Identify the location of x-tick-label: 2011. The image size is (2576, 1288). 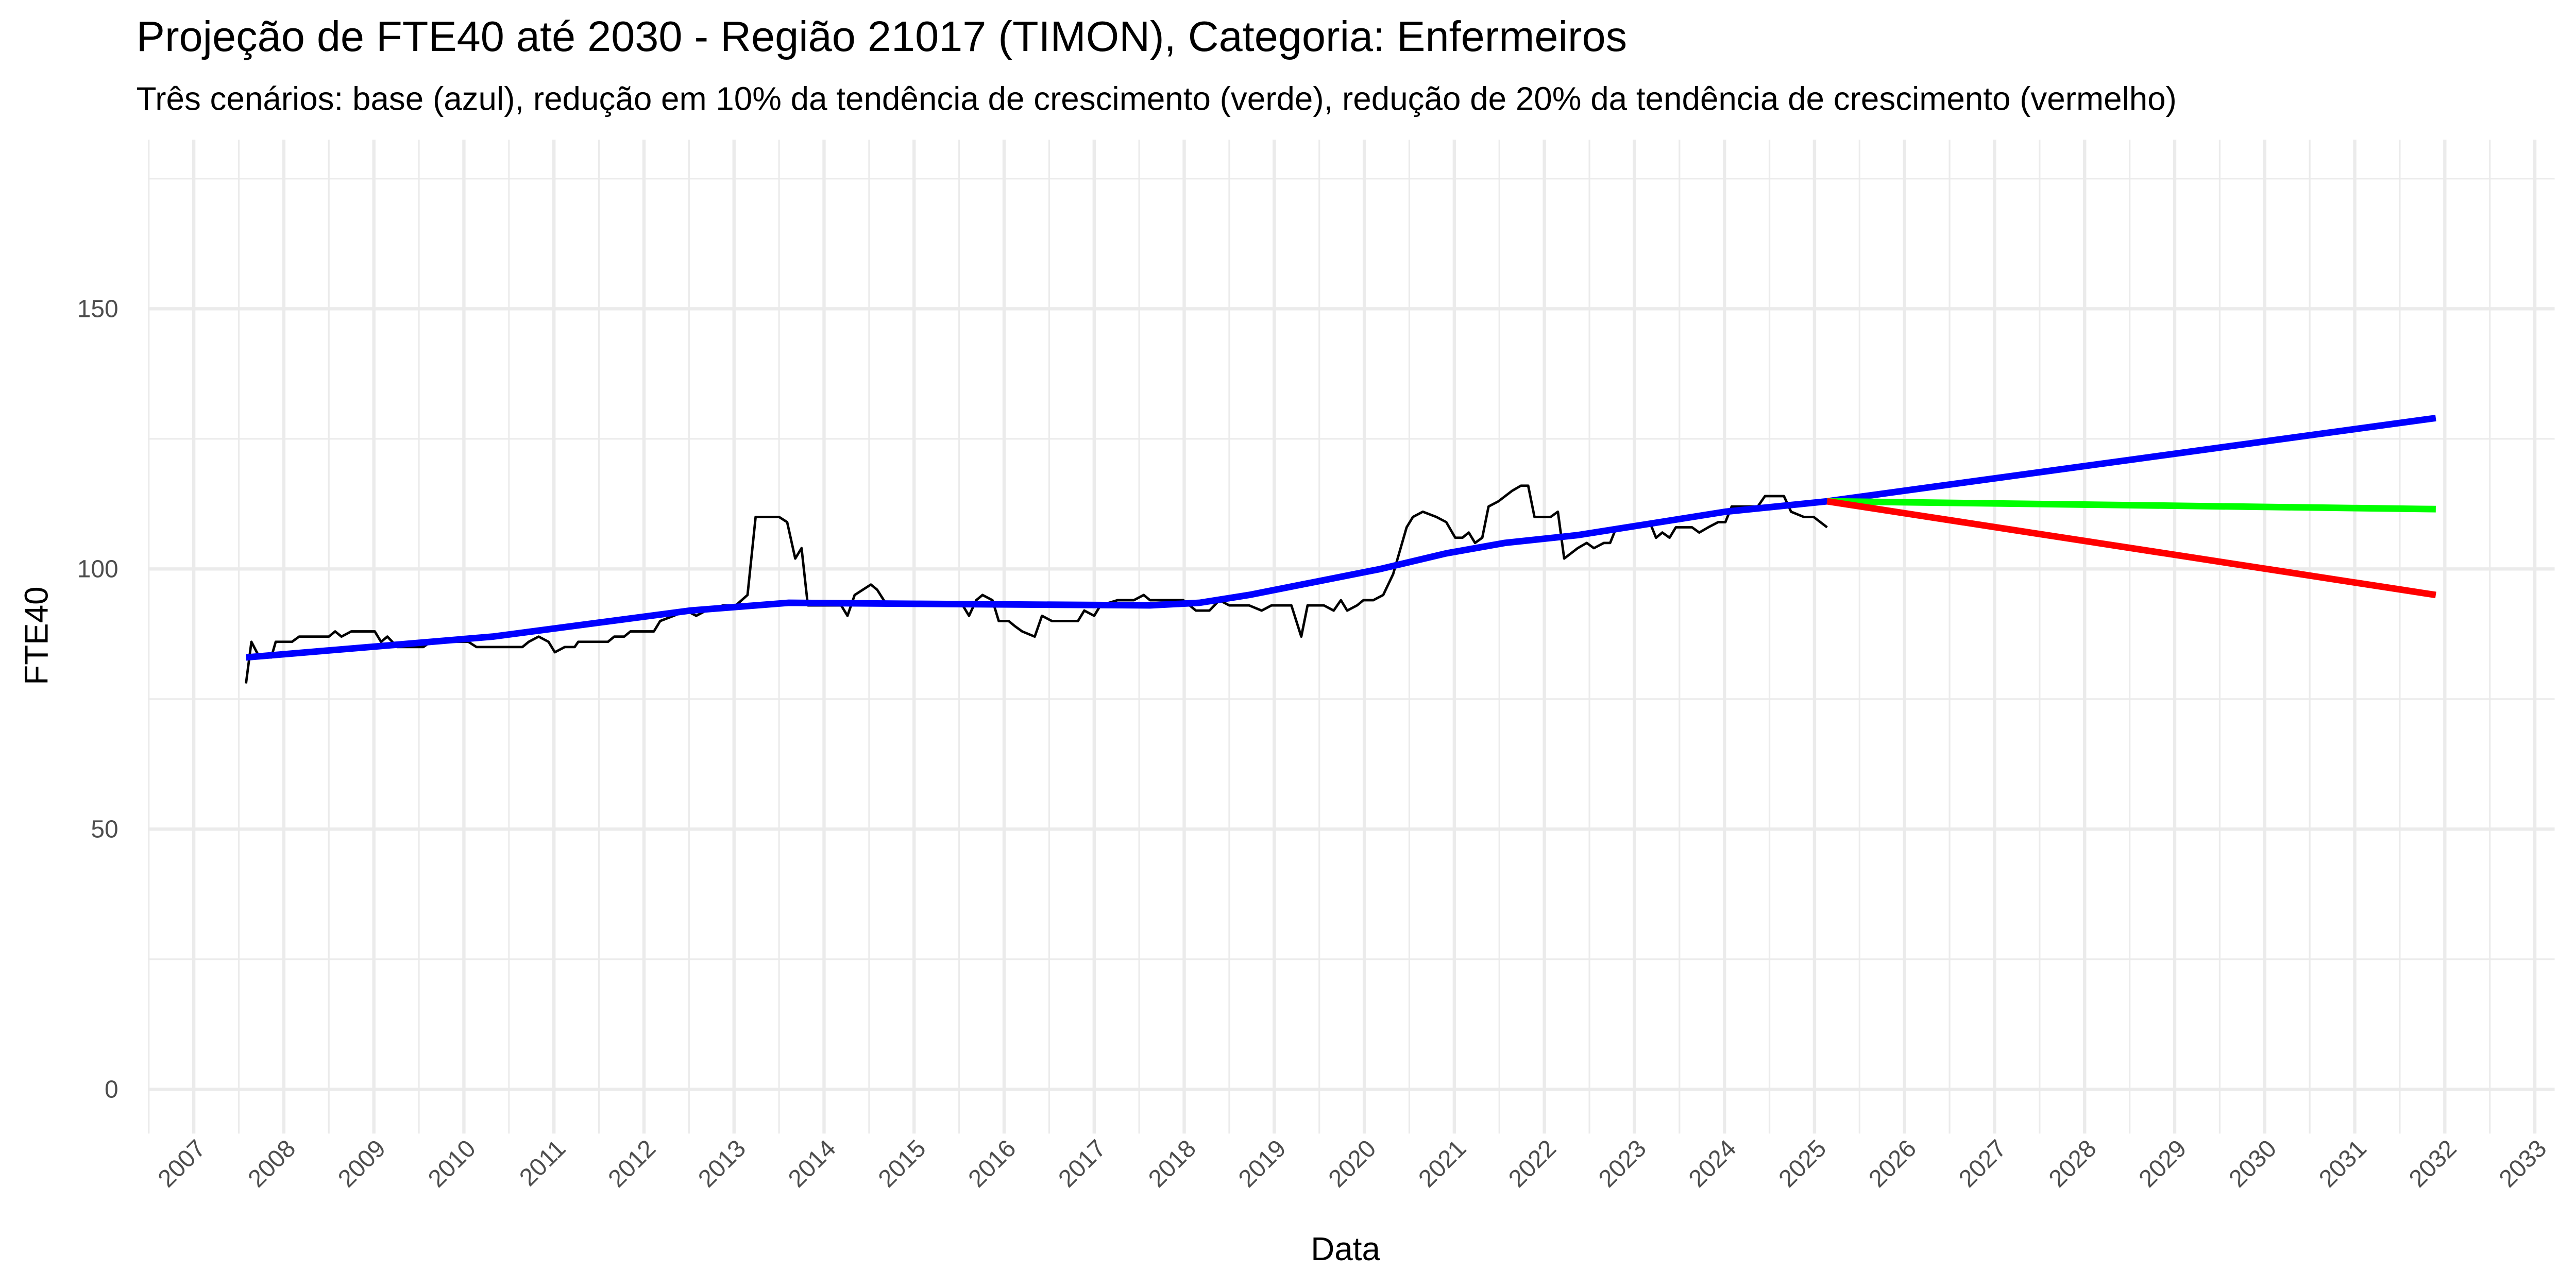
(543, 1162).